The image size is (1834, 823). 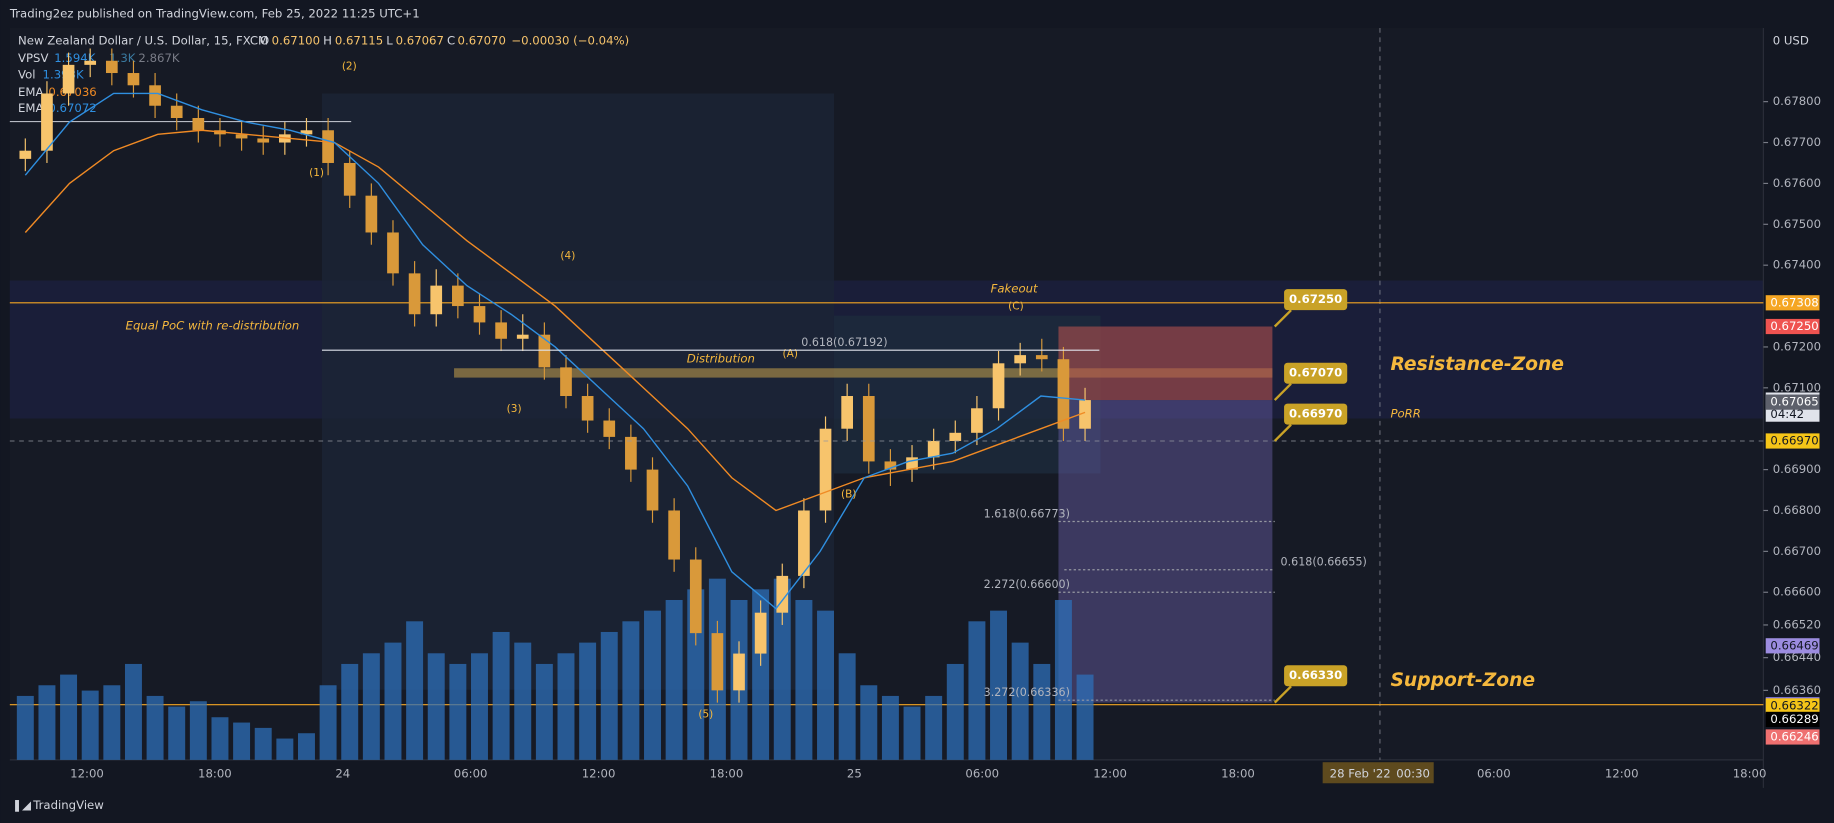 I want to click on y-tick-label: 0.67400, so click(x=1797, y=265).